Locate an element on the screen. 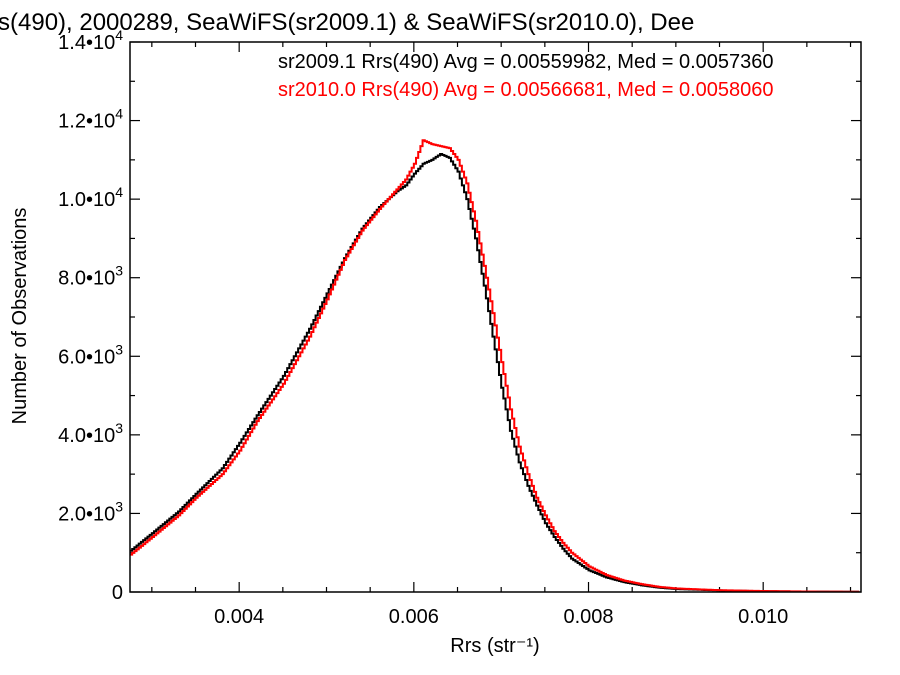  y-tick-label: 0 is located at coordinates (117, 593).